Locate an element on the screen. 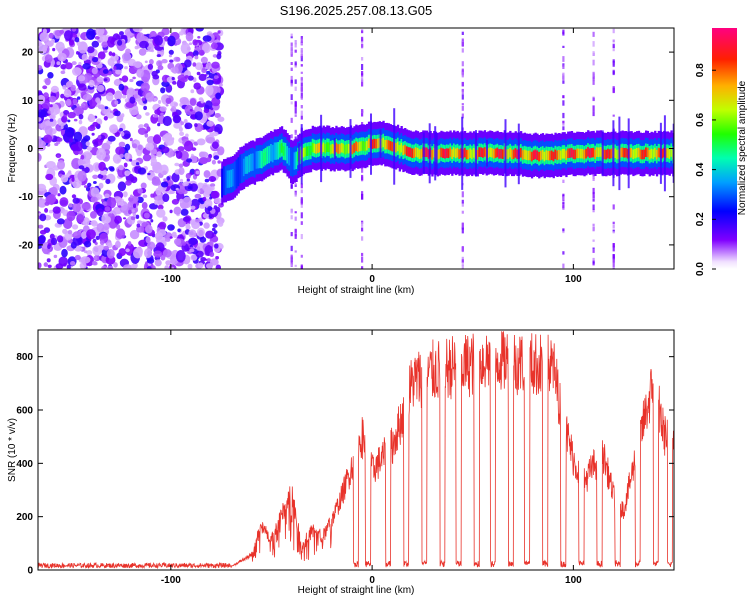 Image resolution: width=750 pixels, height=605 pixels. x-tick-label: -100 is located at coordinates (171, 279).